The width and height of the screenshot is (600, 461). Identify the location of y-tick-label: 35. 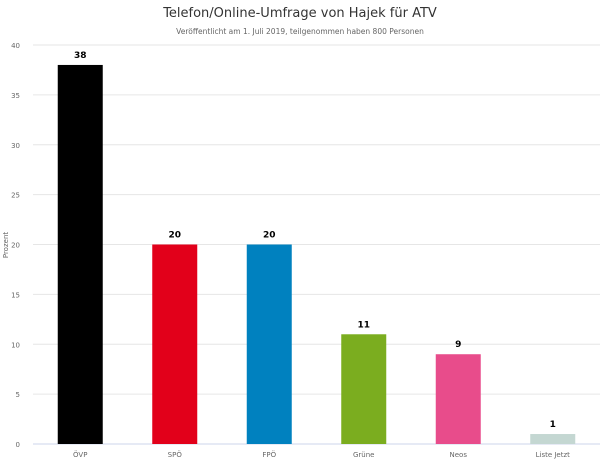
(15, 96).